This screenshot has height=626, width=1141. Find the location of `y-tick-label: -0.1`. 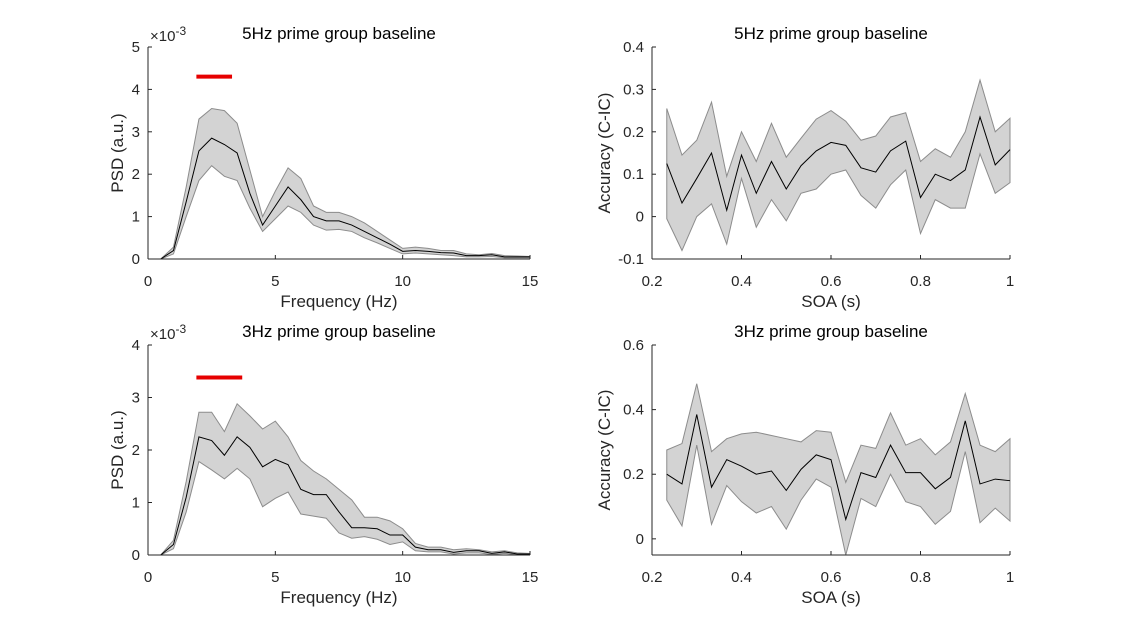

y-tick-label: -0.1 is located at coordinates (631, 259).